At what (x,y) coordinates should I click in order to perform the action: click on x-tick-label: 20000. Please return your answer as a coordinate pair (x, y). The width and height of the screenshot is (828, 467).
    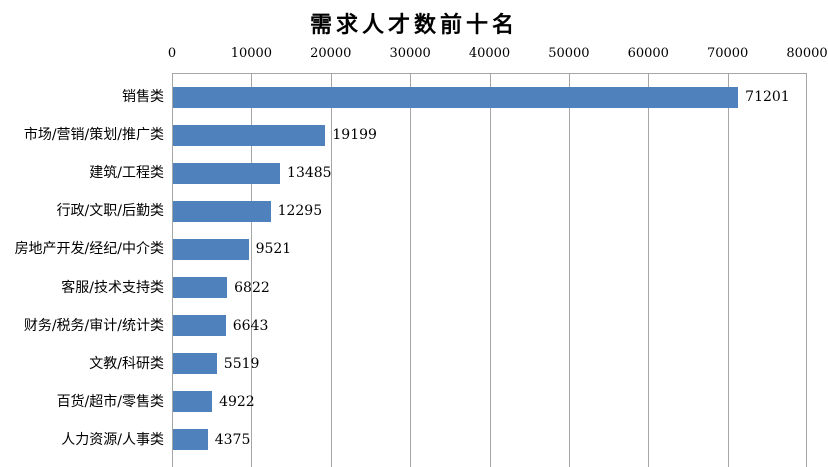
    Looking at the image, I should click on (331, 53).